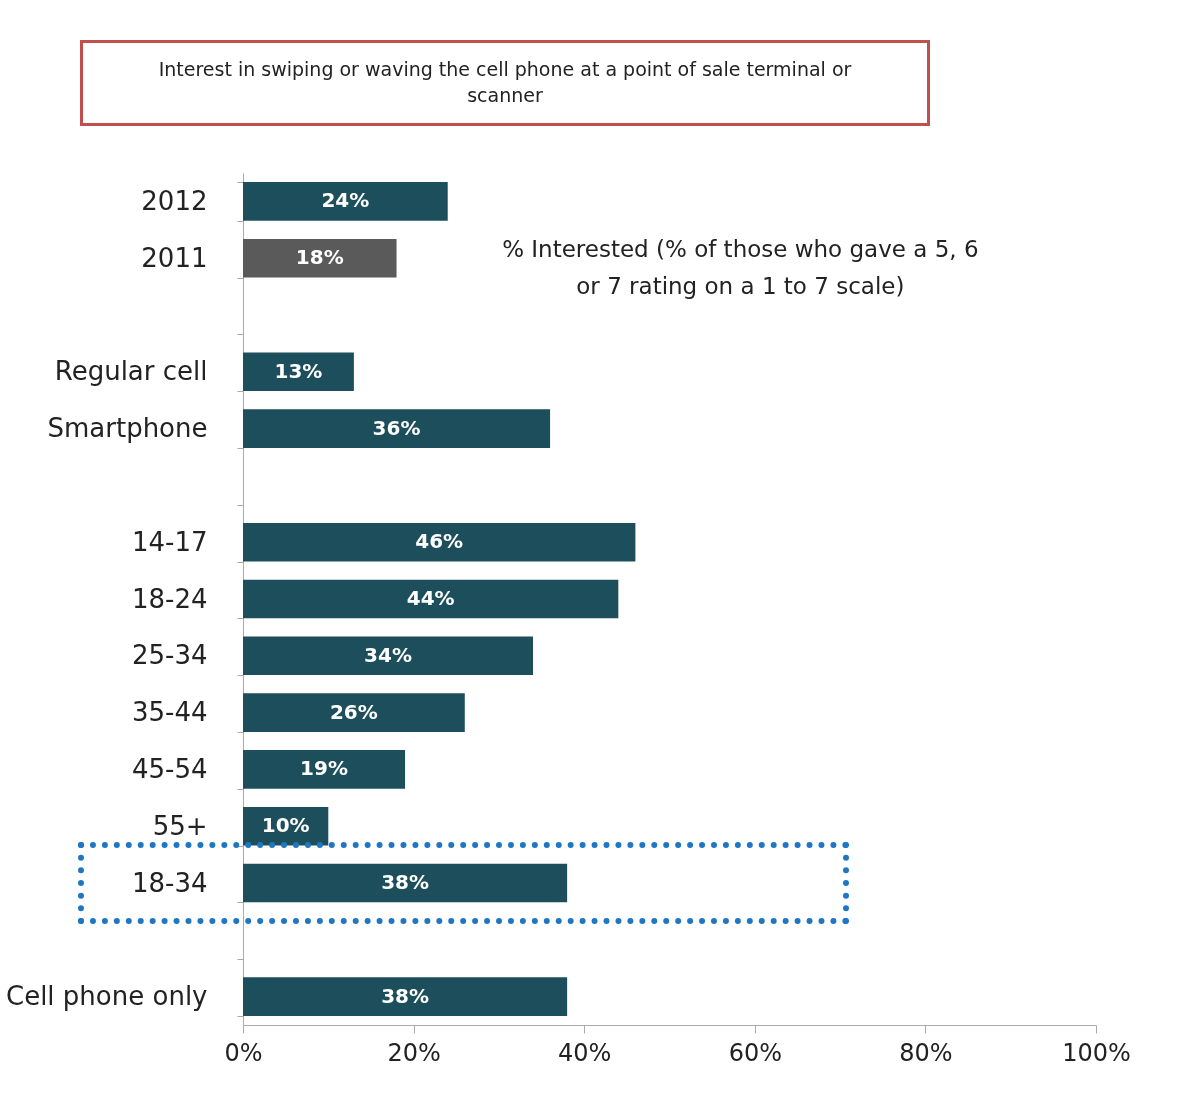 The width and height of the screenshot is (1177, 1097). Describe the element at coordinates (169, 882) in the screenshot. I see `y-tick-label: 18-34` at that location.